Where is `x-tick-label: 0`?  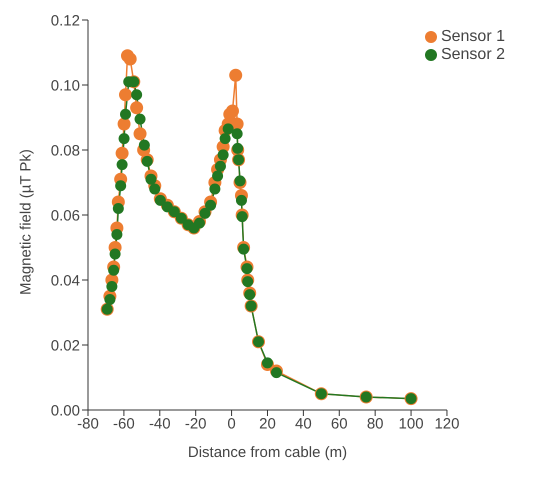
x-tick-label: 0 is located at coordinates (231, 424).